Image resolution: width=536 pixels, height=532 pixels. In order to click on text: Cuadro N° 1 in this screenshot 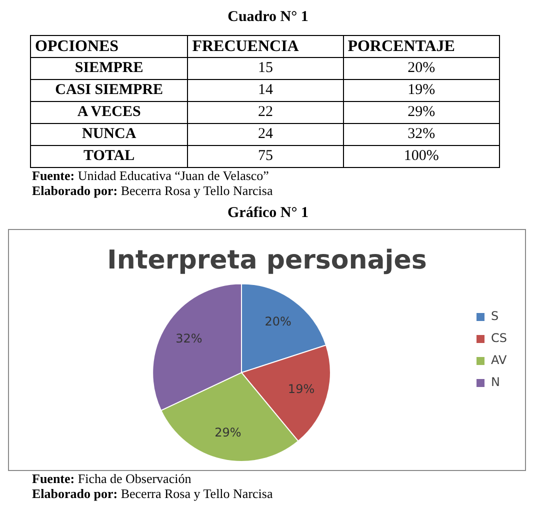, I will do `click(268, 17)`.